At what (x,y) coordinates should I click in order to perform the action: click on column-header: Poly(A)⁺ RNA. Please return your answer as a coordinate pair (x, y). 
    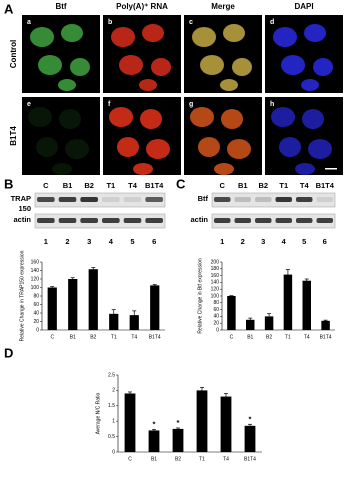
    Looking at the image, I should click on (142, 6).